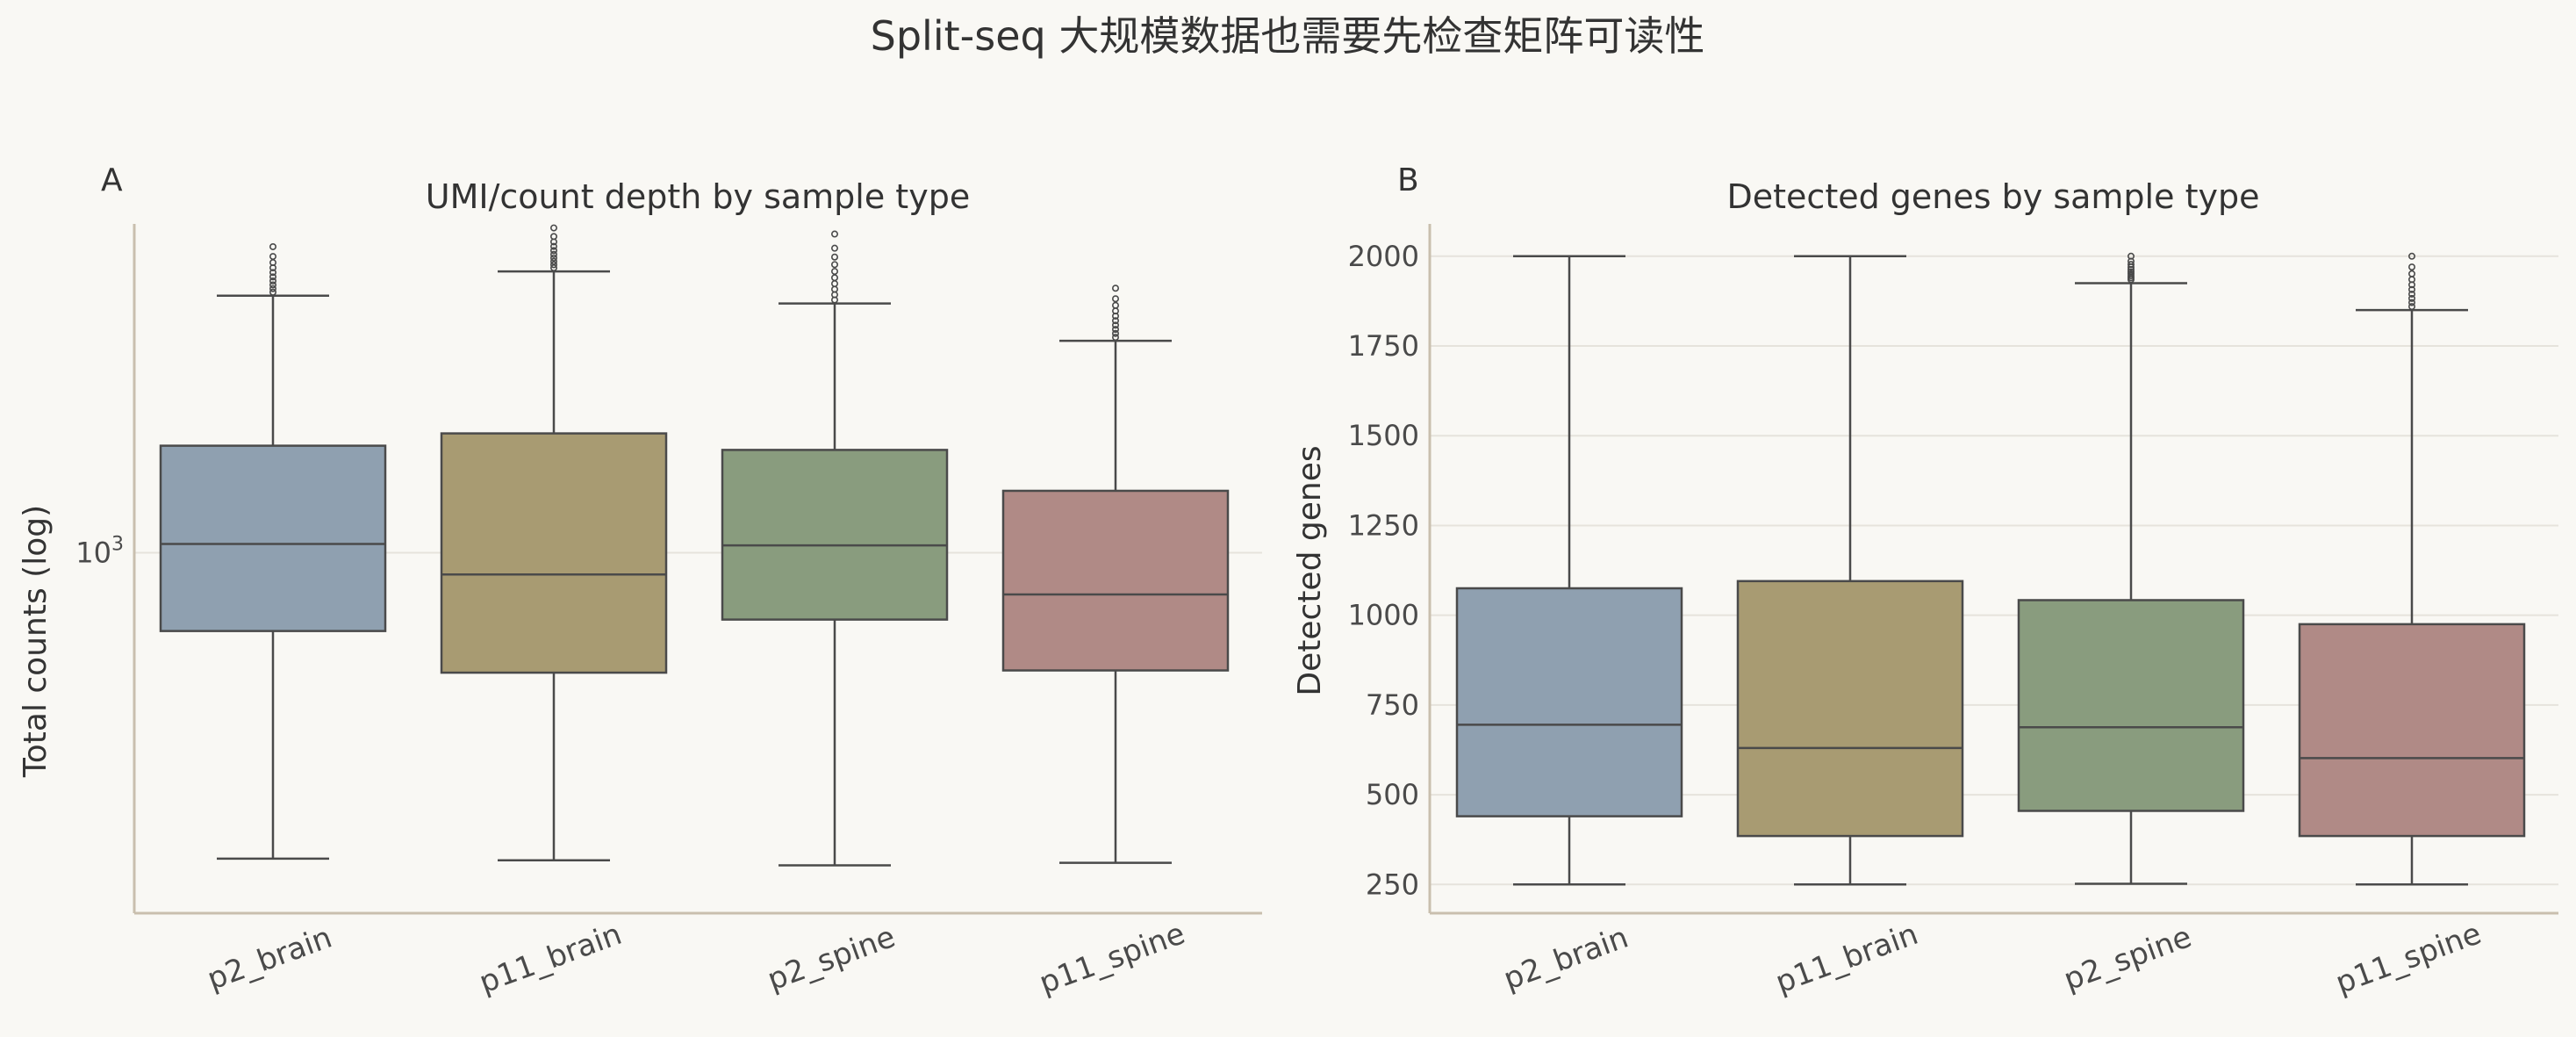  I want to click on y-tick-label: 500, so click(1392, 794).